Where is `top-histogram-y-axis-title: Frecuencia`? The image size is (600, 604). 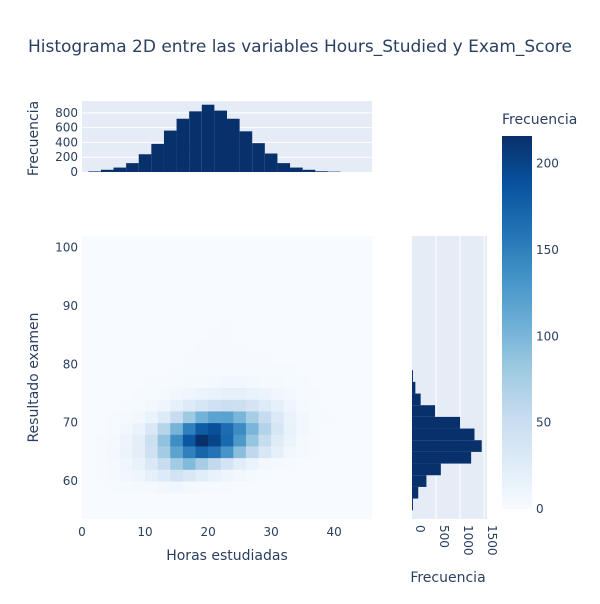 top-histogram-y-axis-title: Frecuencia is located at coordinates (34, 138).